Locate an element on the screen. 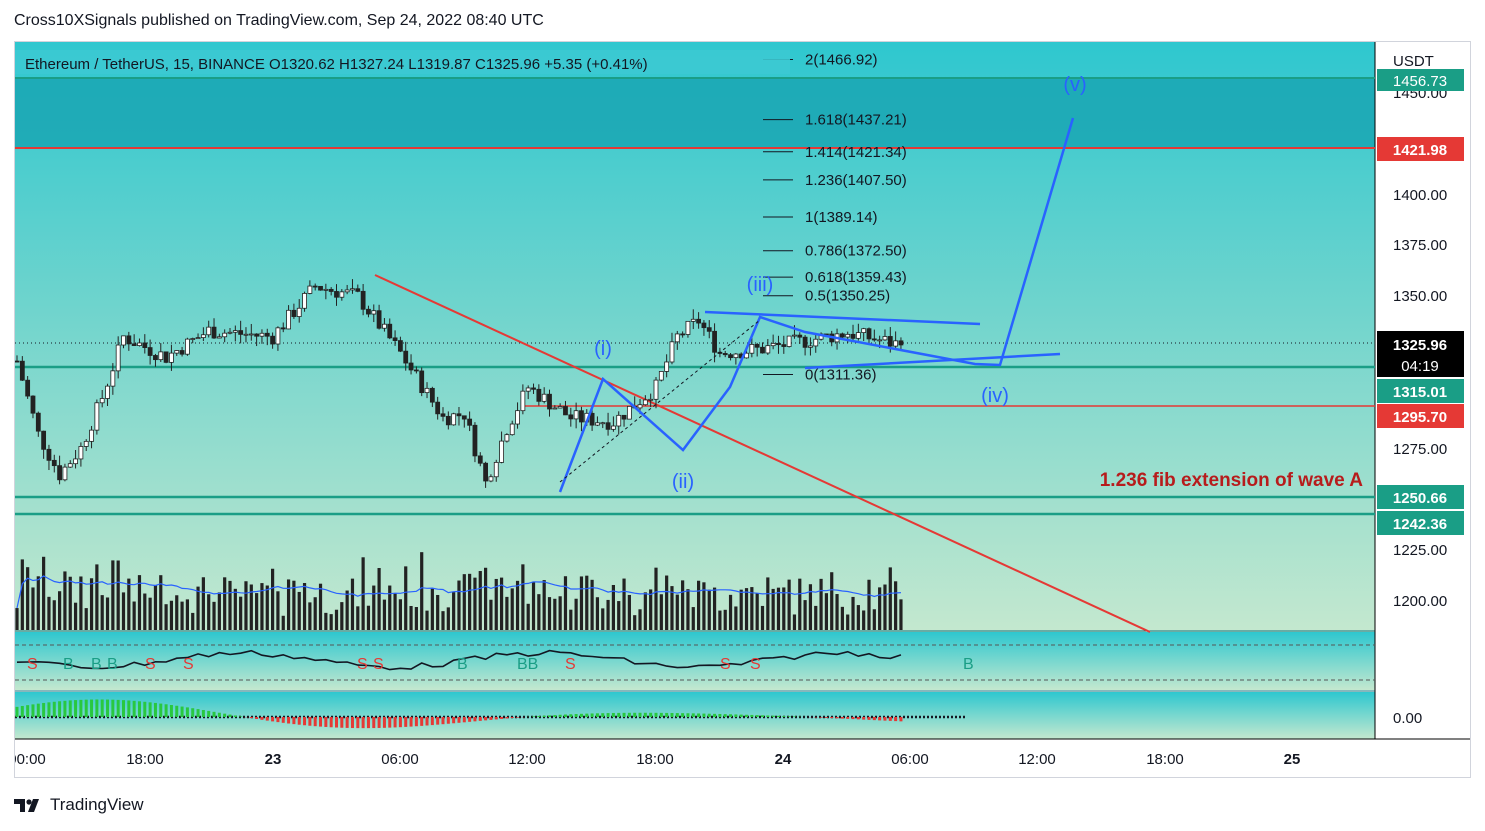 This screenshot has height=831, width=1485. badge-support-1-text: 1315.01 is located at coordinates (1420, 392).